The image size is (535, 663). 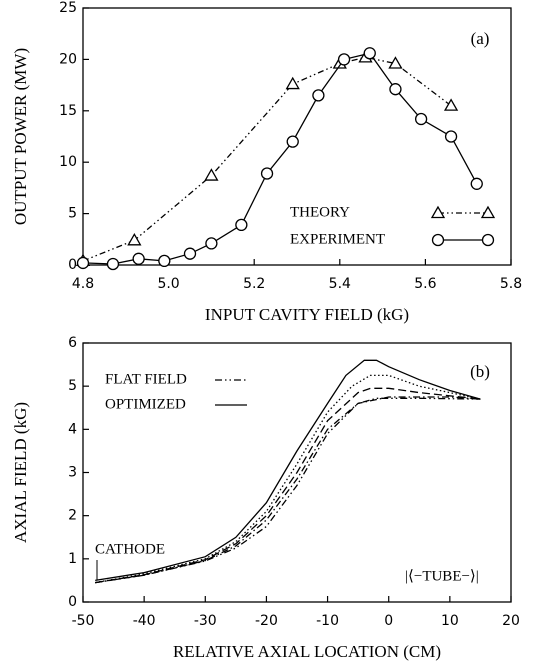 I want to click on x-axis-label: INPUT CAVITY FIELD (kG), so click(x=307, y=314).